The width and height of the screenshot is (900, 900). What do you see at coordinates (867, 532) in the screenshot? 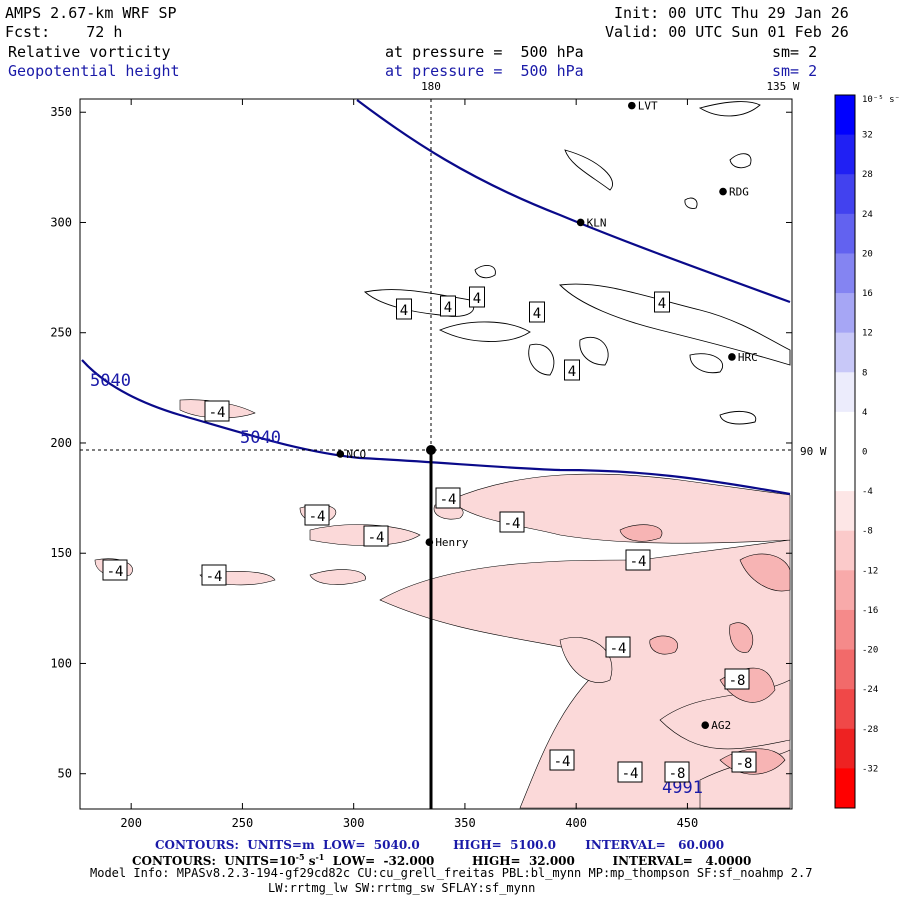
I see `colorbar-level: -8` at bounding box center [867, 532].